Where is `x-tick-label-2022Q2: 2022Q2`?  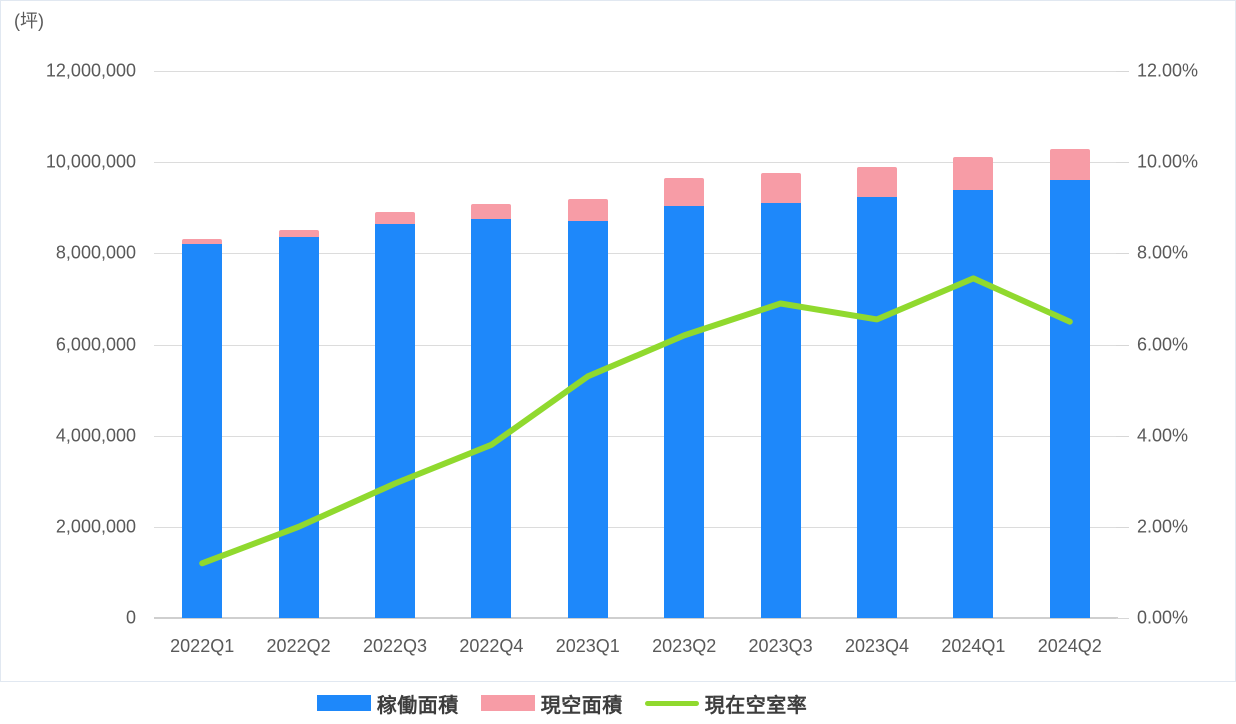 x-tick-label-2022Q2: 2022Q2 is located at coordinates (298, 646).